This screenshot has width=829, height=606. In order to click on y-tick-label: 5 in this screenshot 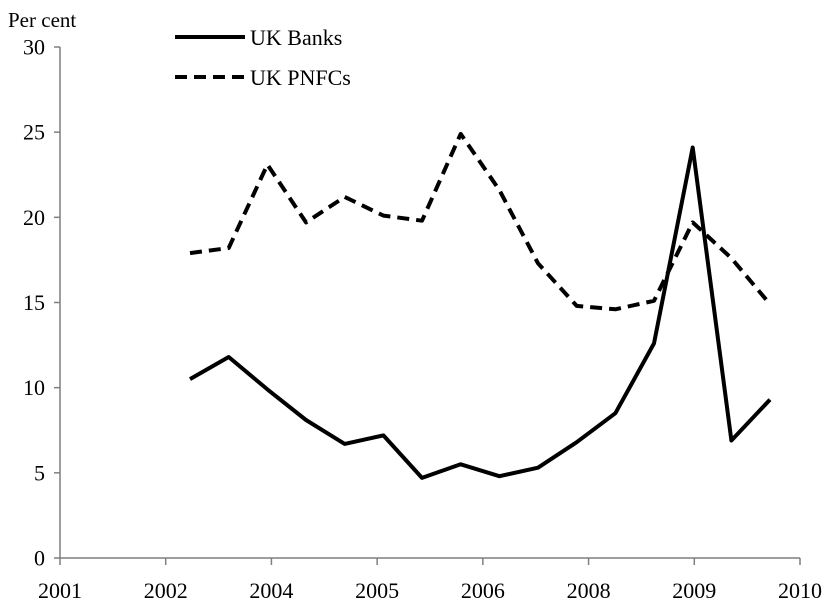, I will do `click(39, 472)`.